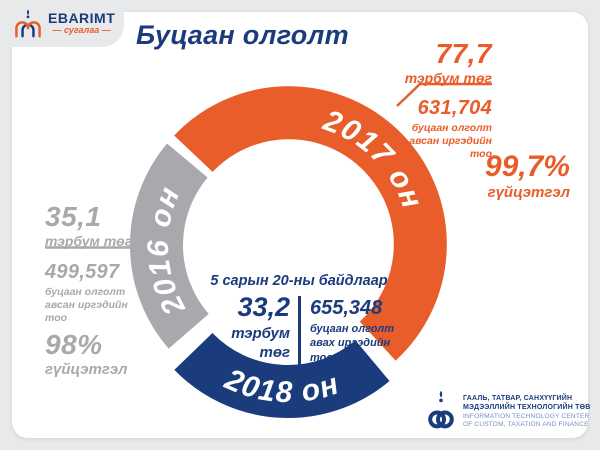 The height and width of the screenshot is (450, 600). Describe the element at coordinates (82, 18) in the screenshot. I see `brand-name: EBARIMT` at that location.